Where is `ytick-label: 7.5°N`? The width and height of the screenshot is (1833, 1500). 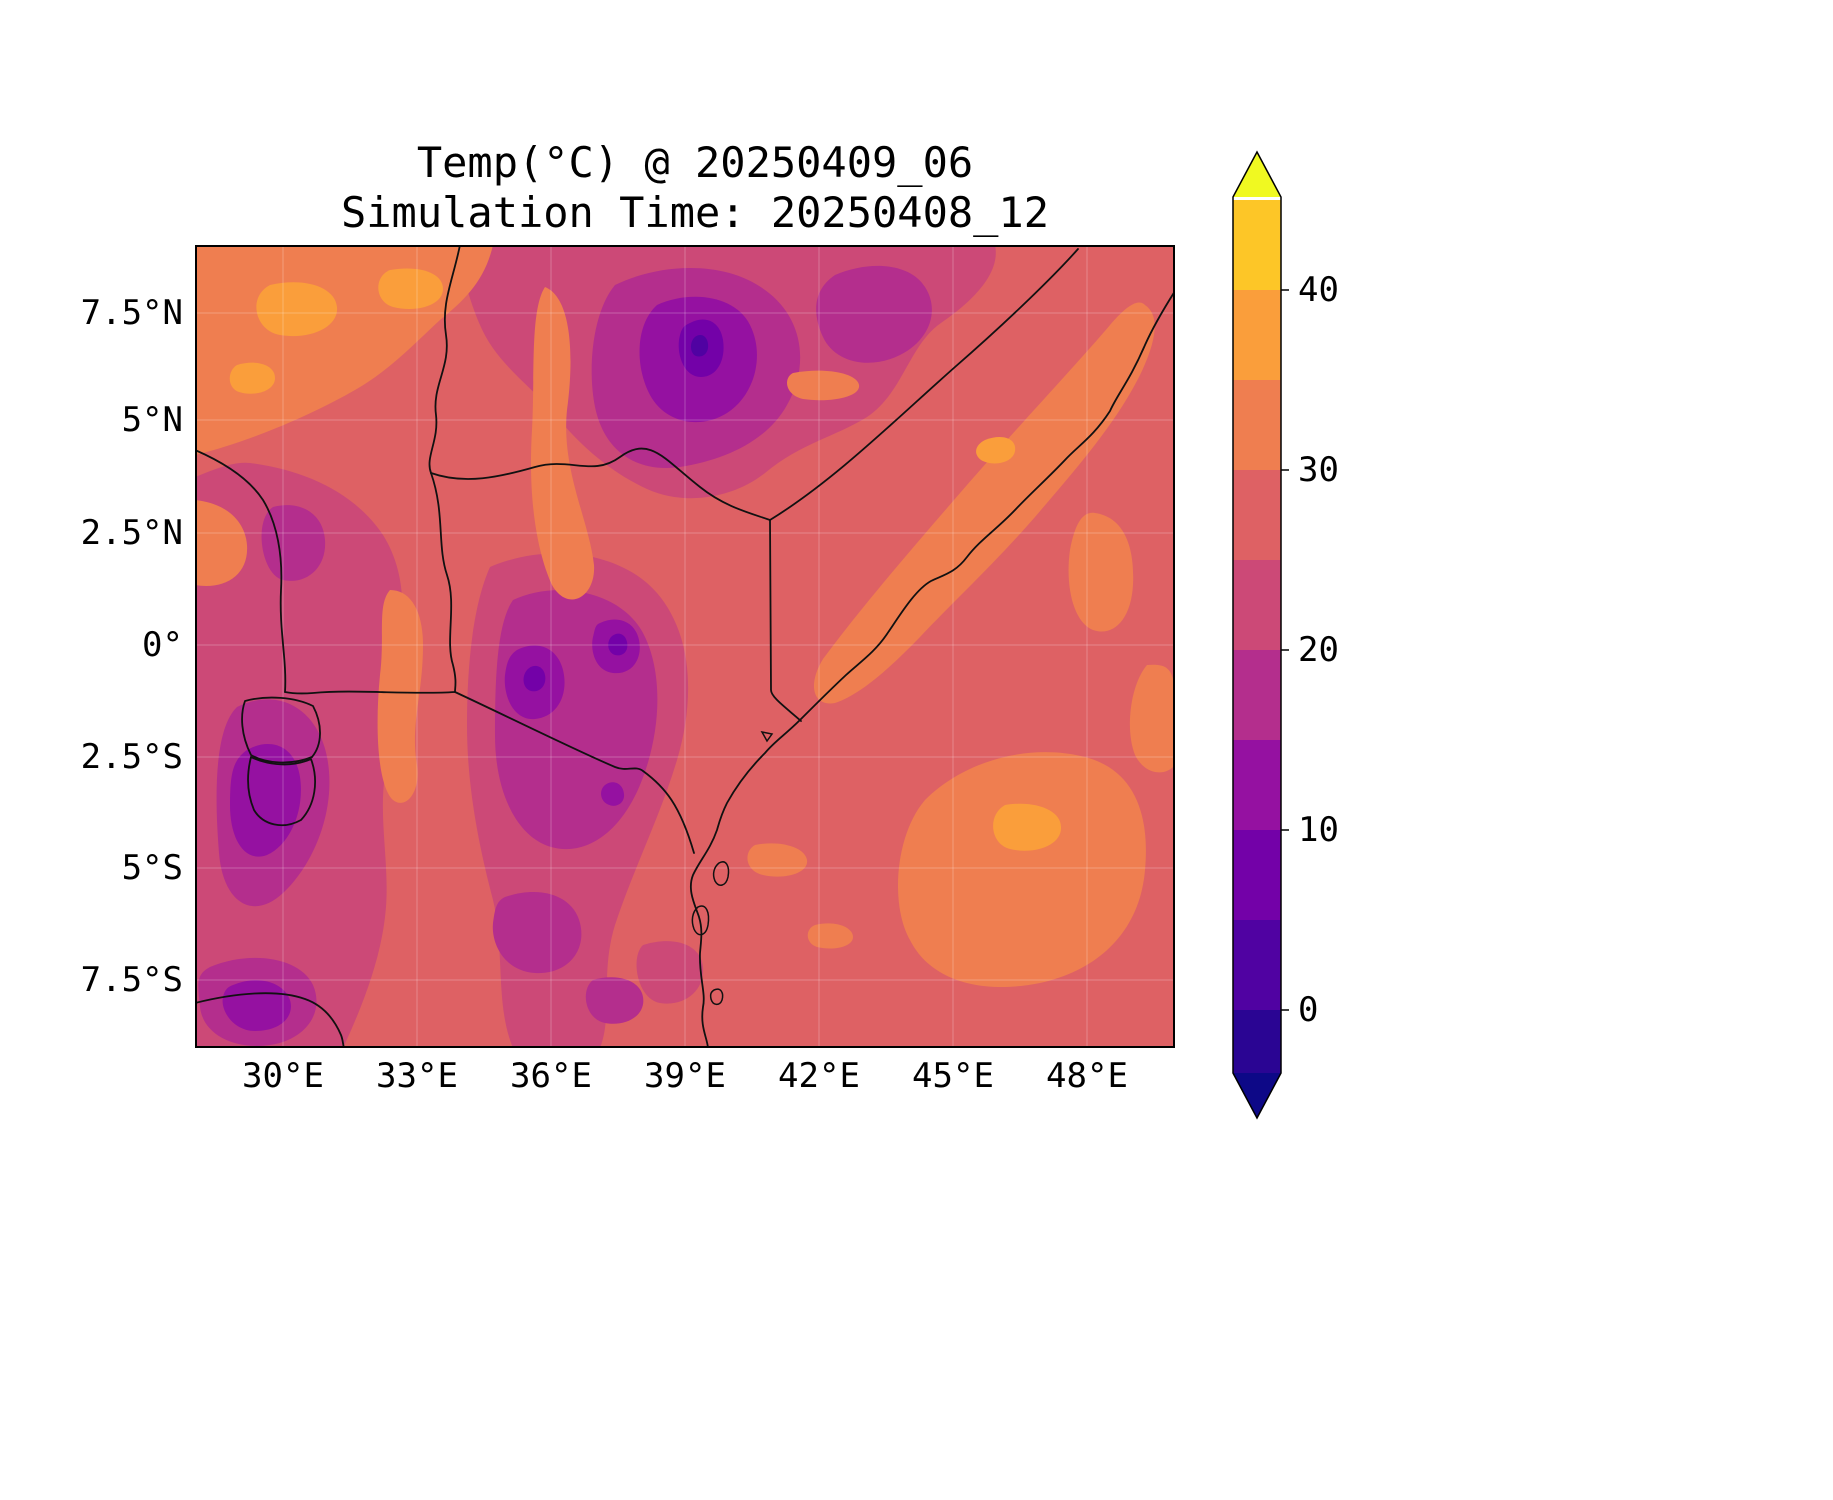 ytick-label: 7.5°N is located at coordinates (131, 313).